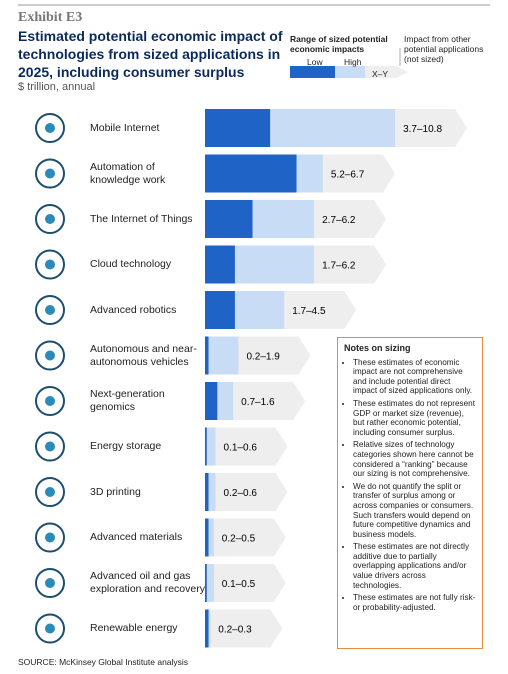 Image resolution: width=508 pixels, height=674 pixels. I want to click on category-label: Next-generation genomics, so click(127, 401).